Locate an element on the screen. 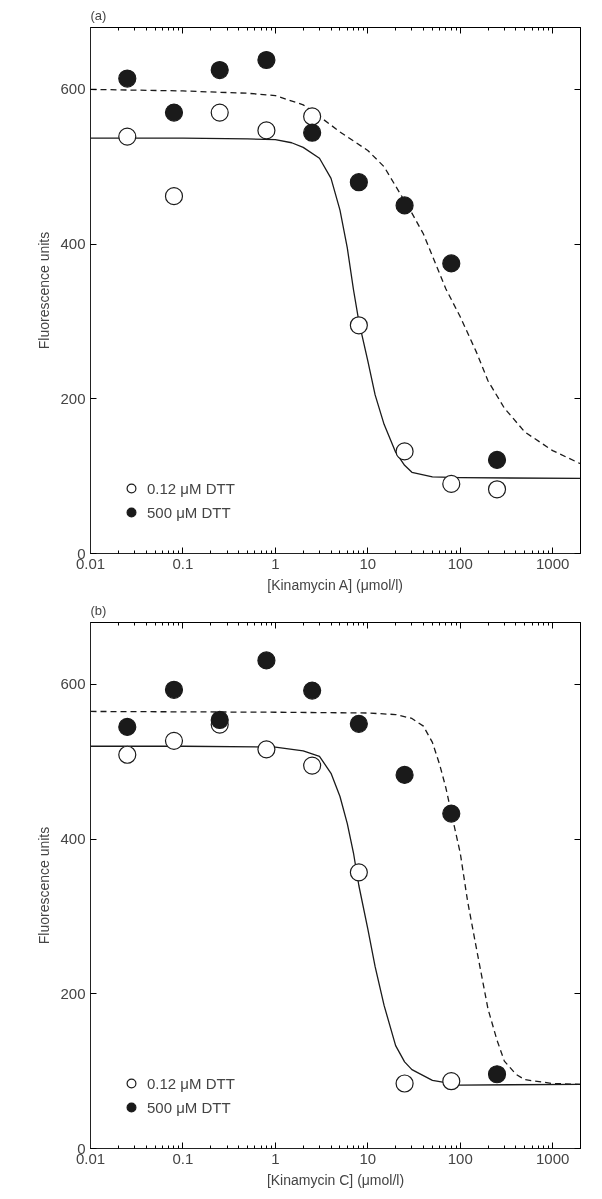  chart-title: (a) is located at coordinates (98, 15).